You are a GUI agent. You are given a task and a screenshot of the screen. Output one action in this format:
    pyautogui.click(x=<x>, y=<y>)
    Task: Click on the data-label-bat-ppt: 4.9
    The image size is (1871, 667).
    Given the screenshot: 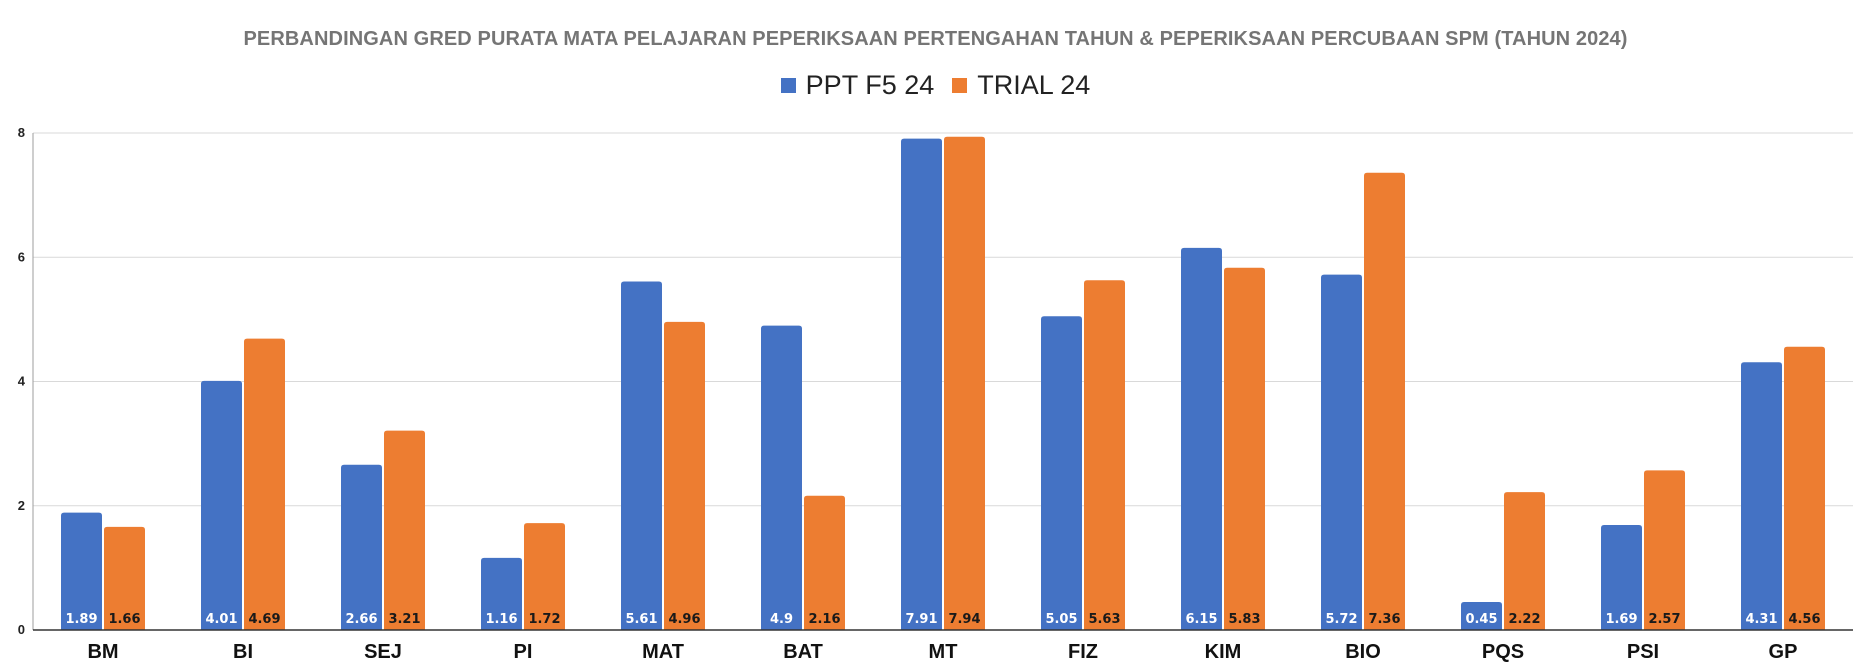 What is the action you would take?
    pyautogui.click(x=781, y=619)
    